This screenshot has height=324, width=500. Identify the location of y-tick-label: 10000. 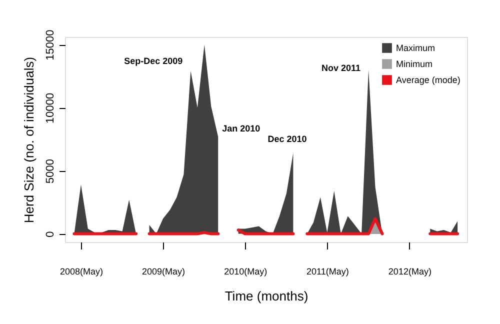
(50, 108).